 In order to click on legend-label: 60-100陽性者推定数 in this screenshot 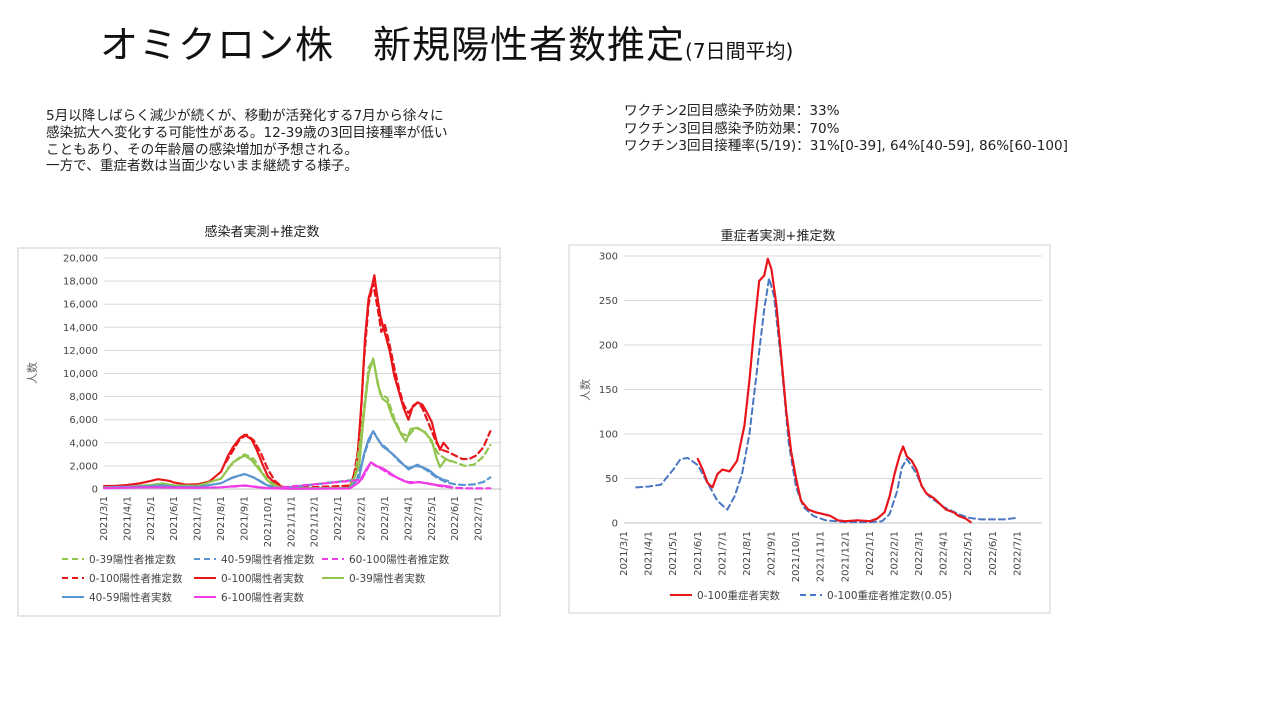, I will do `click(399, 559)`.